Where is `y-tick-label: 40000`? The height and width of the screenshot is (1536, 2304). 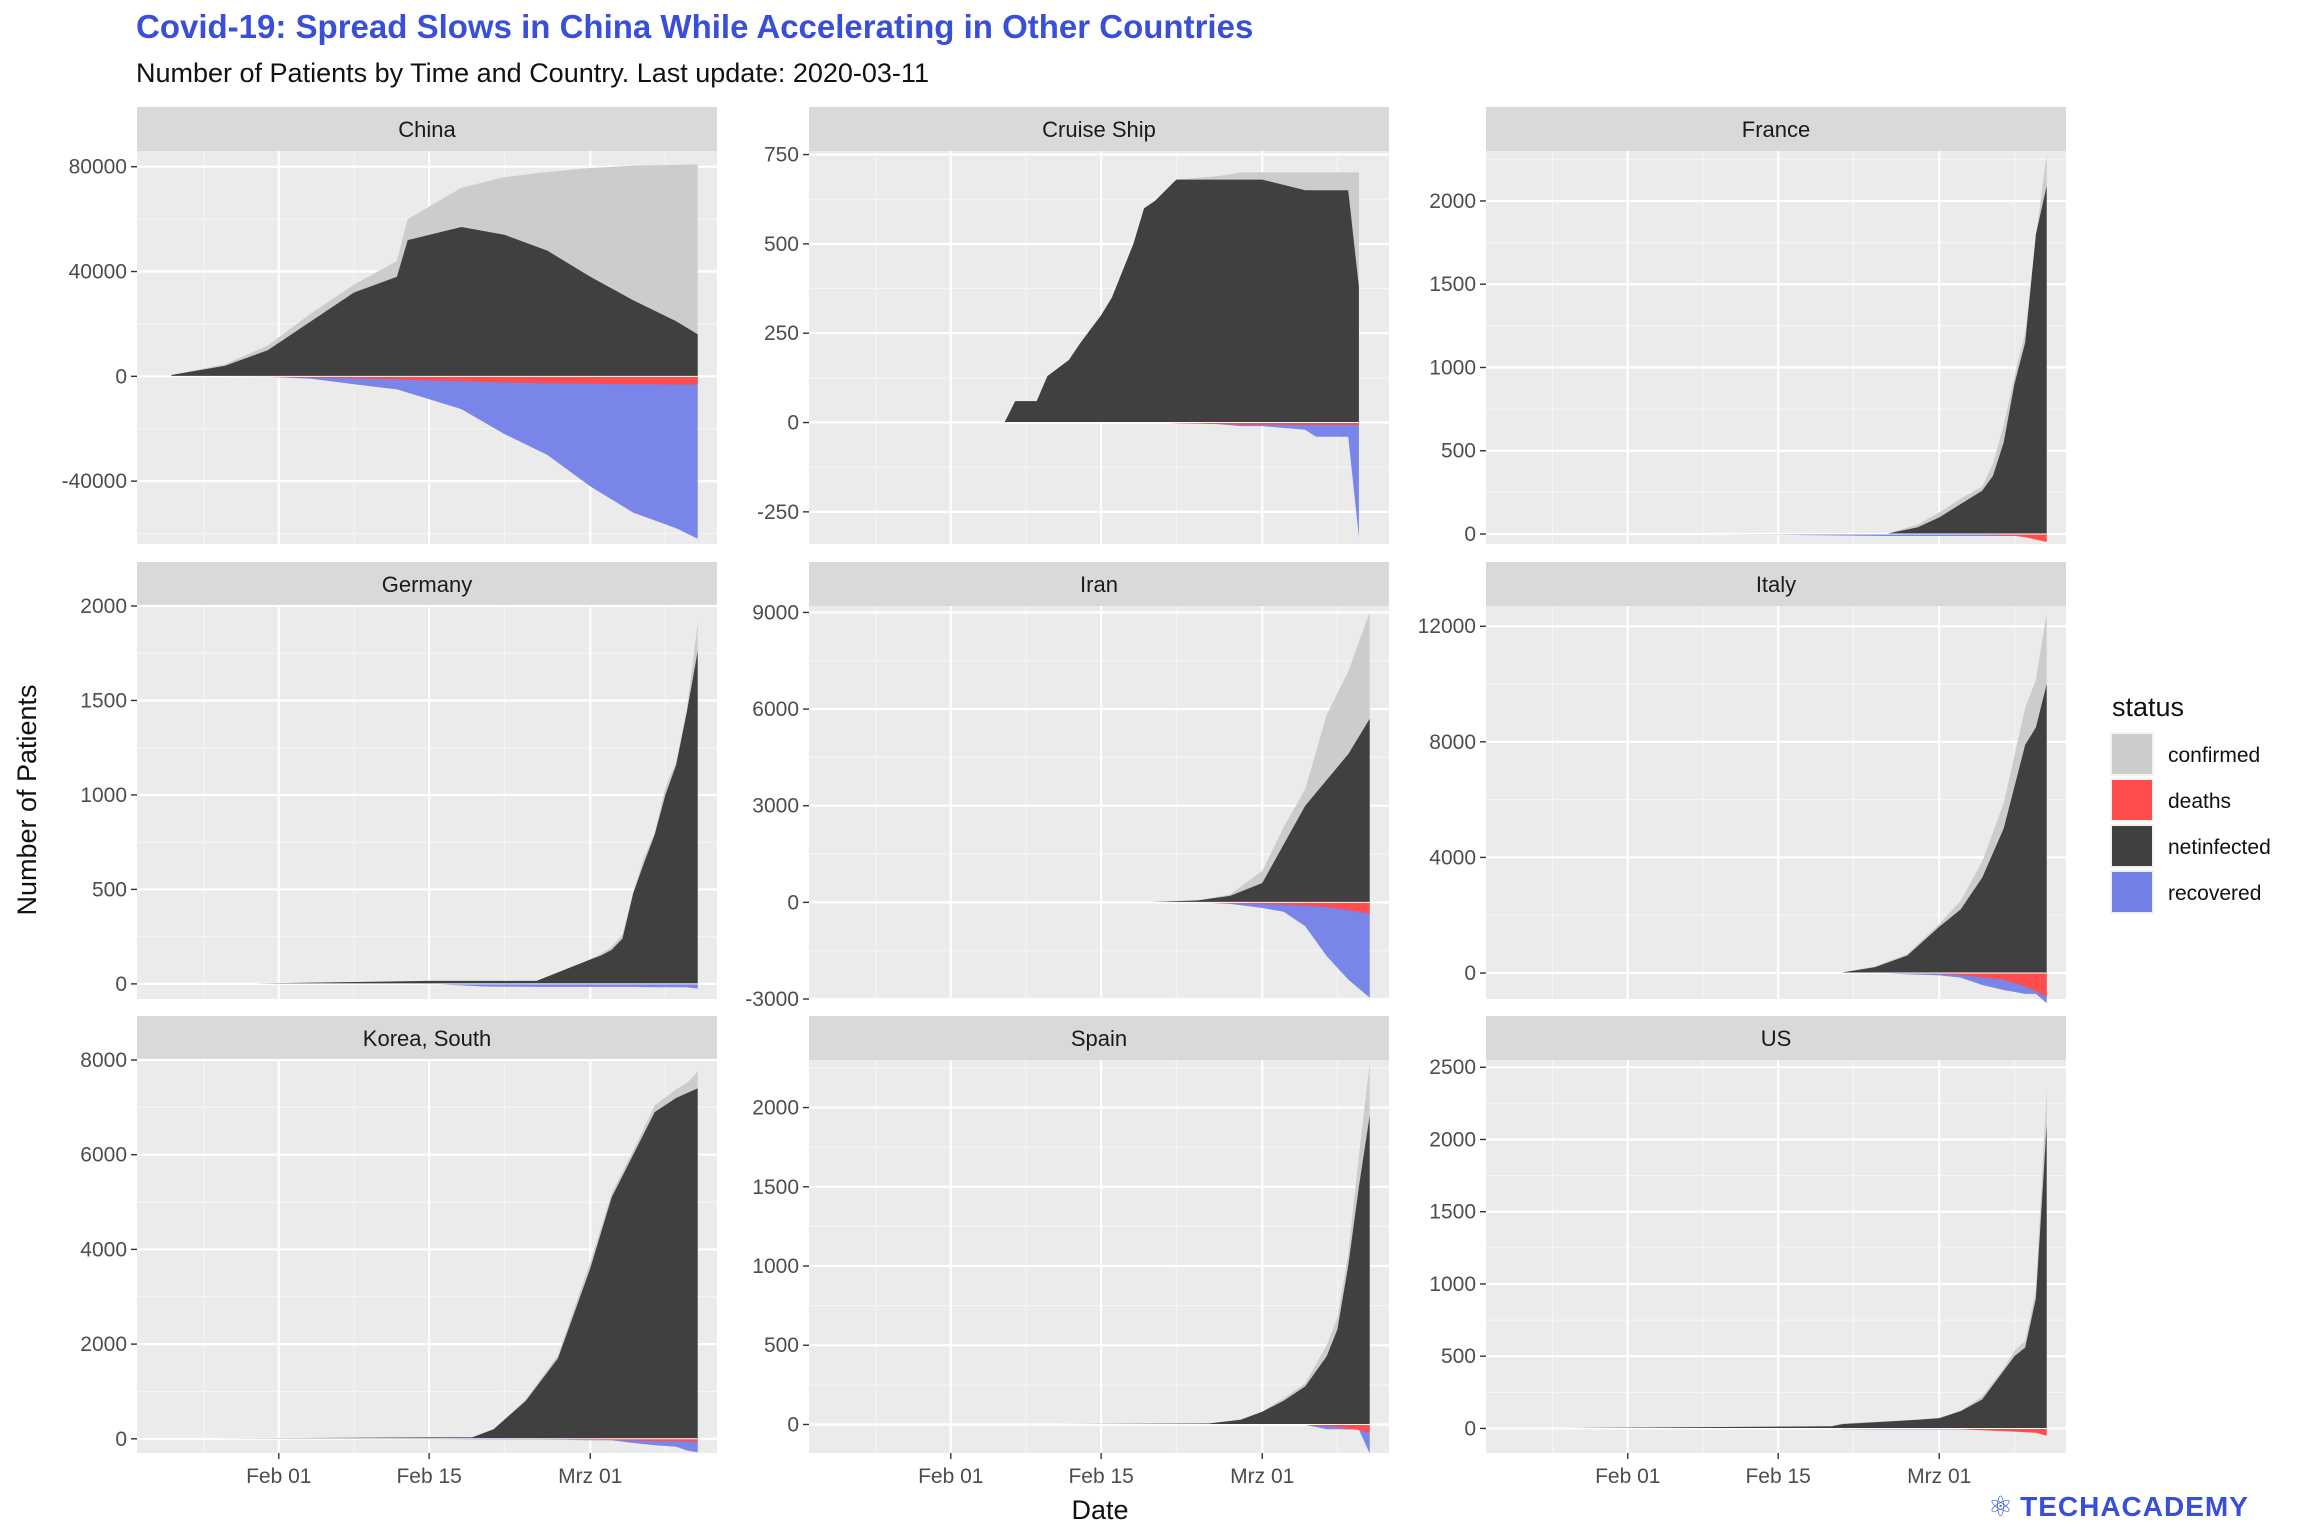
y-tick-label: 40000 is located at coordinates (98, 272).